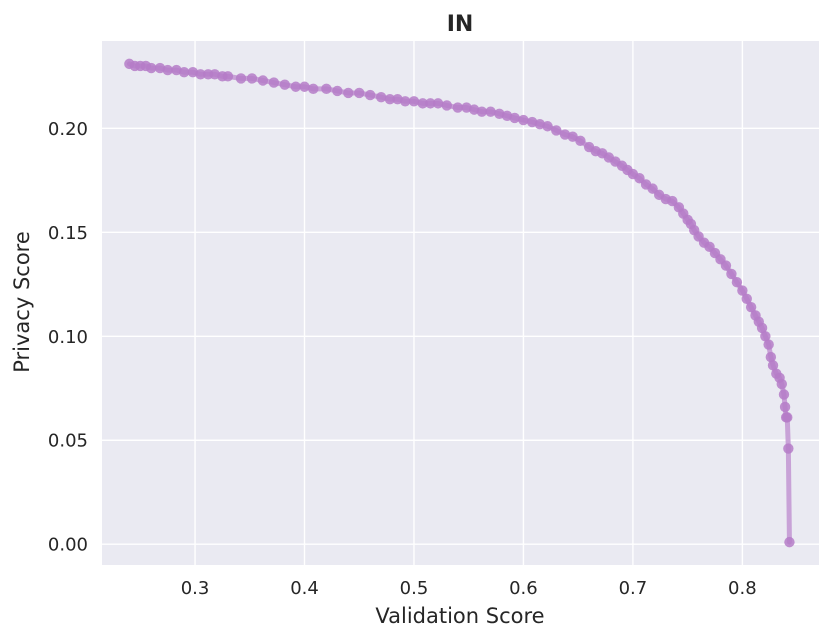 This screenshot has height=640, width=831. I want to click on x-tick-label: 0.3, so click(195, 588).